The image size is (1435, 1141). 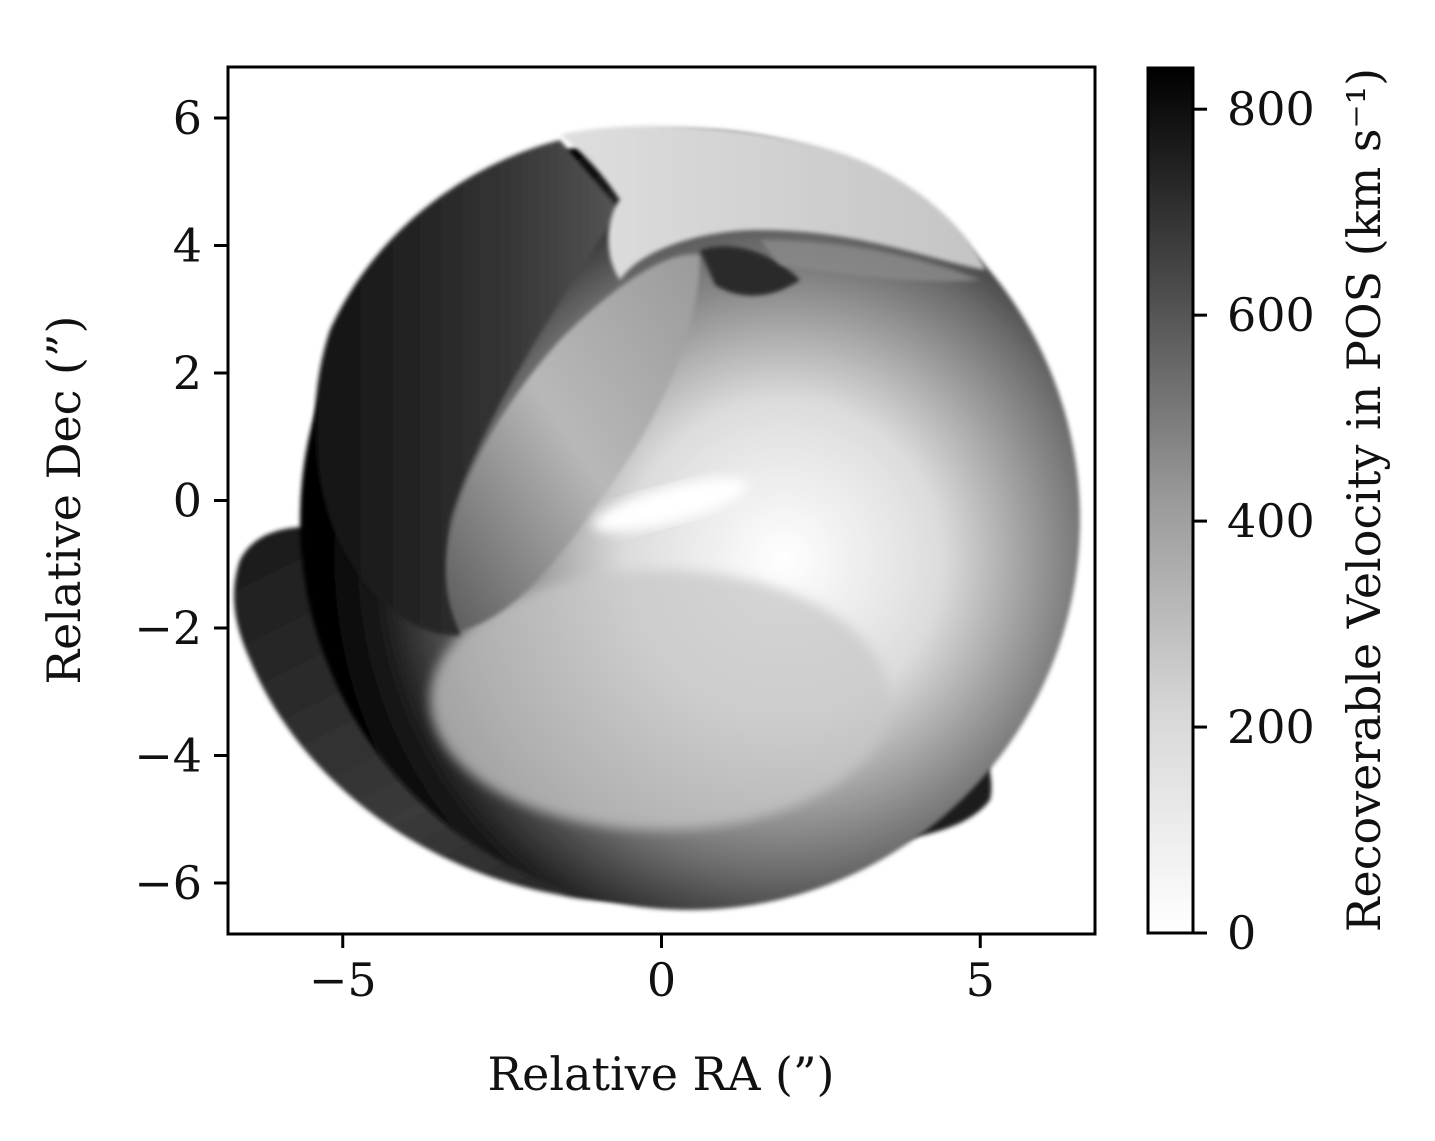 What do you see at coordinates (1271, 315) in the screenshot?
I see `colorbar-tick-label: 600` at bounding box center [1271, 315].